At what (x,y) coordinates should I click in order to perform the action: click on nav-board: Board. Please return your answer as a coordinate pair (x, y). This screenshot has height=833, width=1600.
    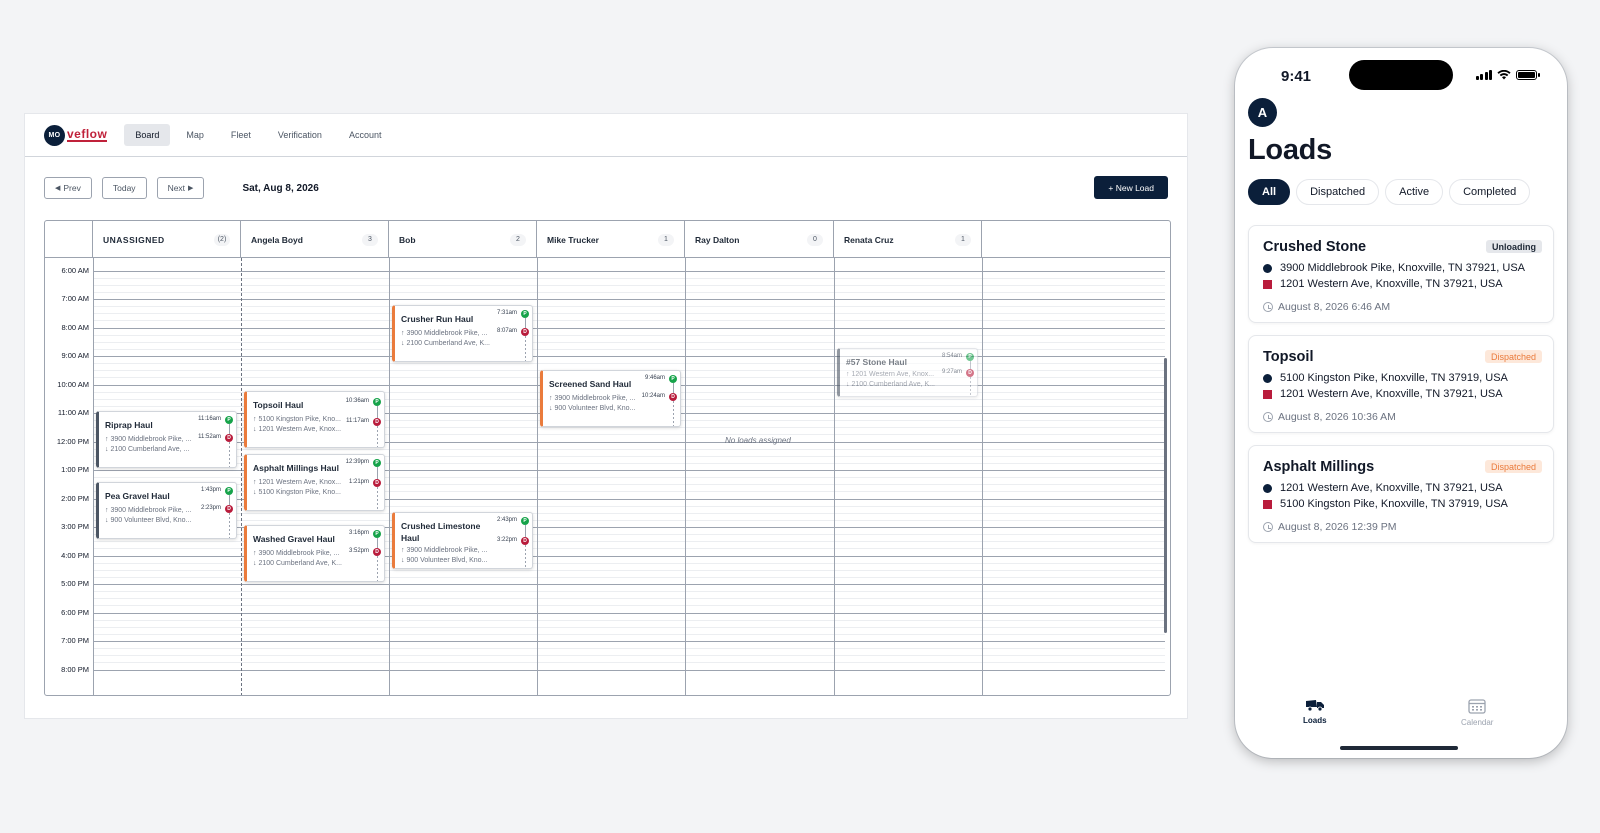
    Looking at the image, I should click on (147, 135).